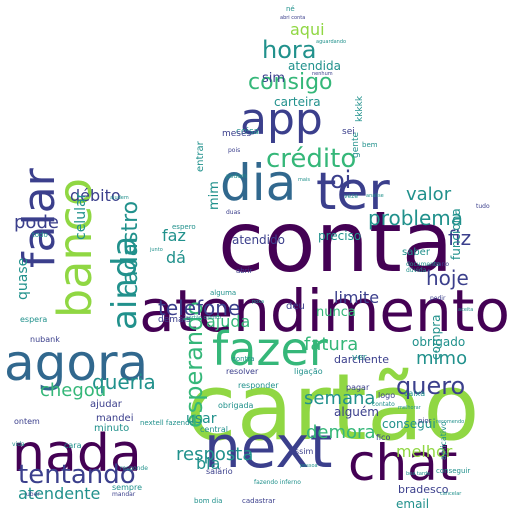 The height and width of the screenshot is (512, 512). Describe the element at coordinates (167, 423) in the screenshot. I see `cloud-word: nextell fazendo` at that location.